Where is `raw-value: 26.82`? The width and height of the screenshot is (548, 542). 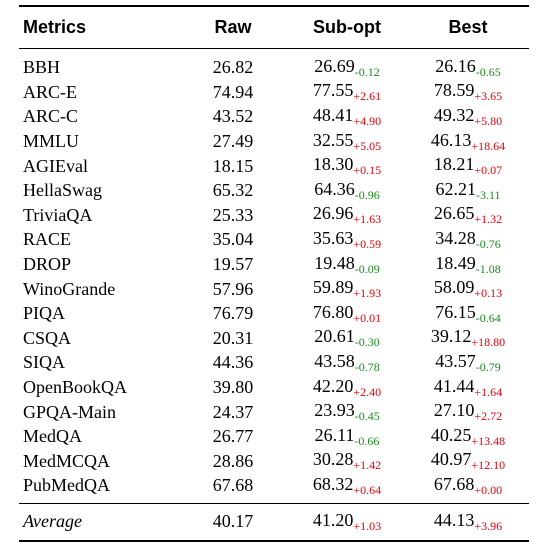 raw-value: 26.82 is located at coordinates (233, 67).